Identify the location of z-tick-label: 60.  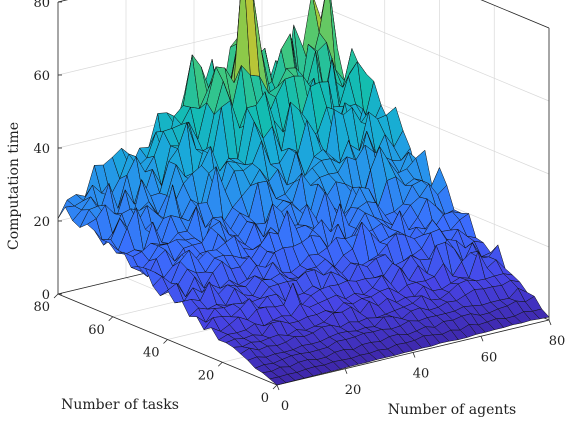
(41, 76).